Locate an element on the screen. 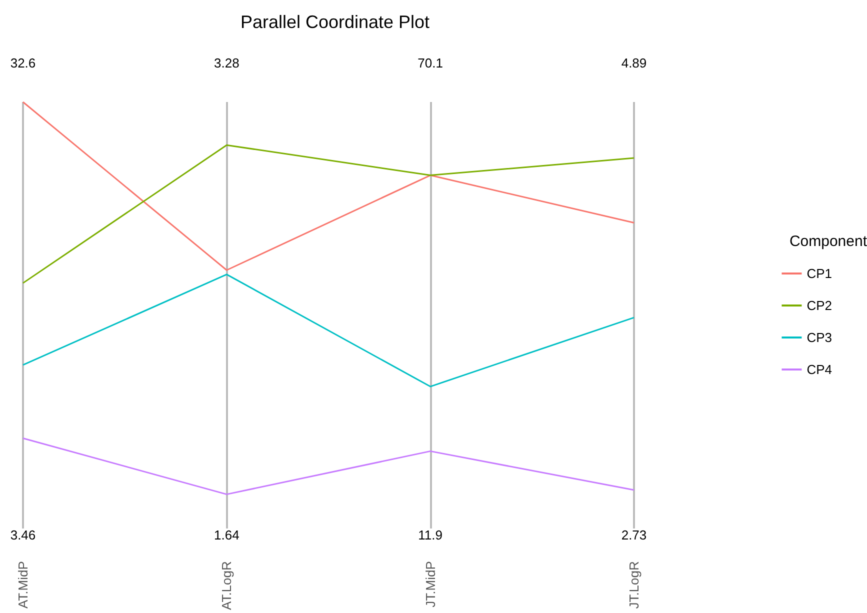 The width and height of the screenshot is (867, 613). x-tick-label: JT.MidP is located at coordinates (430, 584).